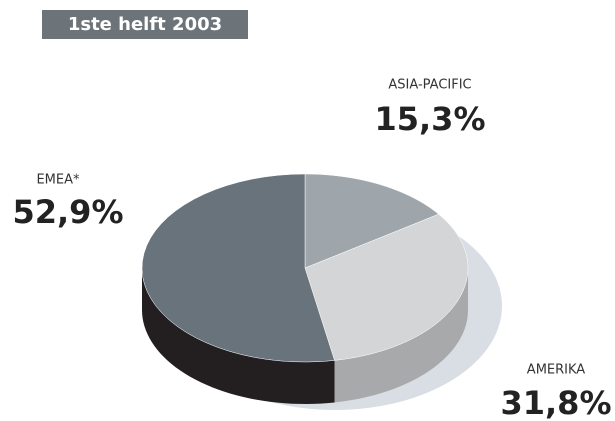 The width and height of the screenshot is (615, 421). I want to click on chart-title: 1ste helft 2003, so click(145, 24).